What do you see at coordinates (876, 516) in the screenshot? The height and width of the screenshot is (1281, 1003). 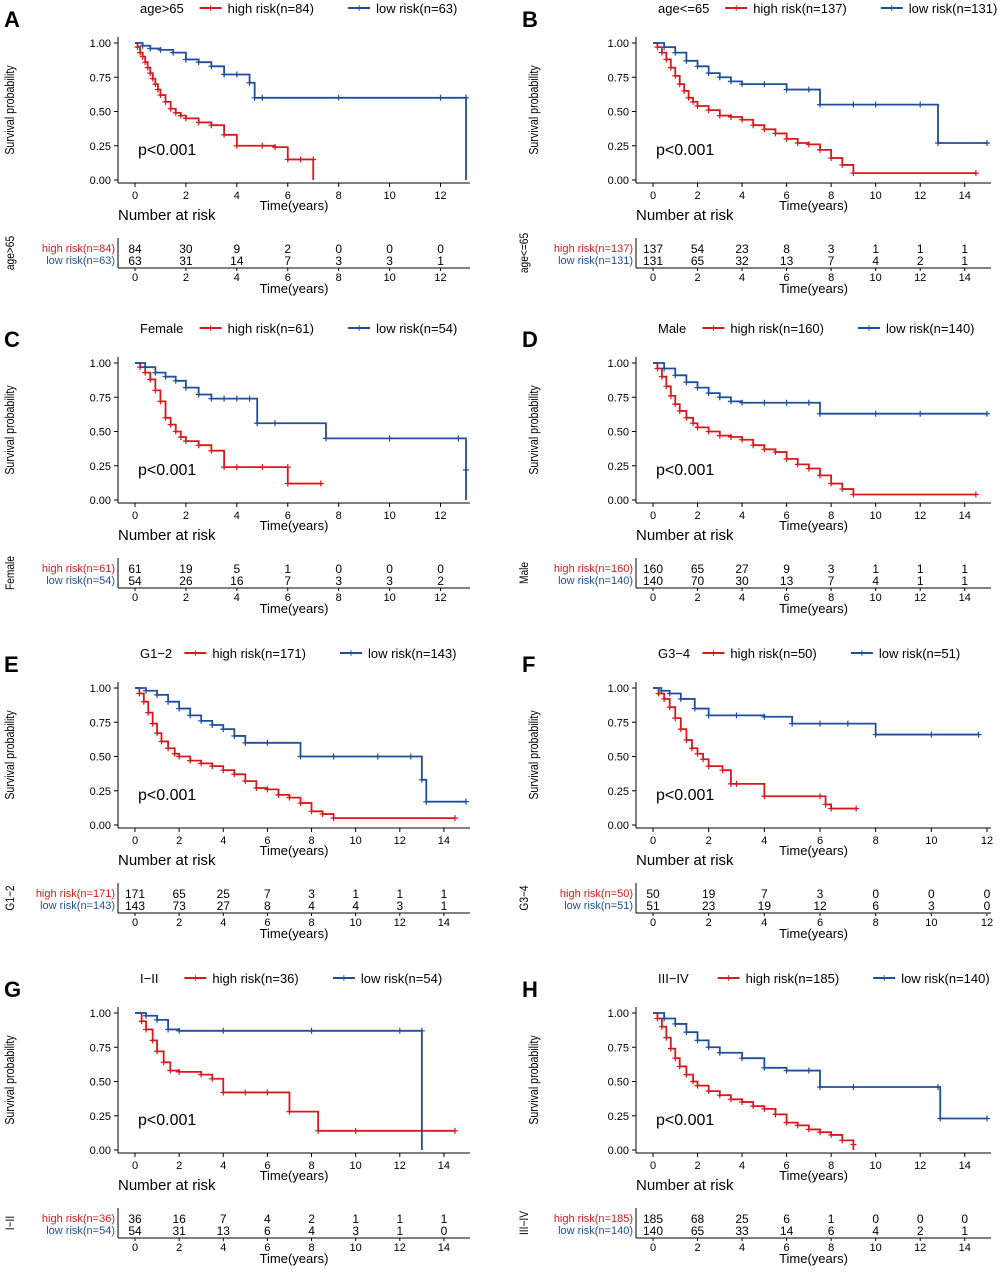 I see `x-tick-label: 10` at bounding box center [876, 516].